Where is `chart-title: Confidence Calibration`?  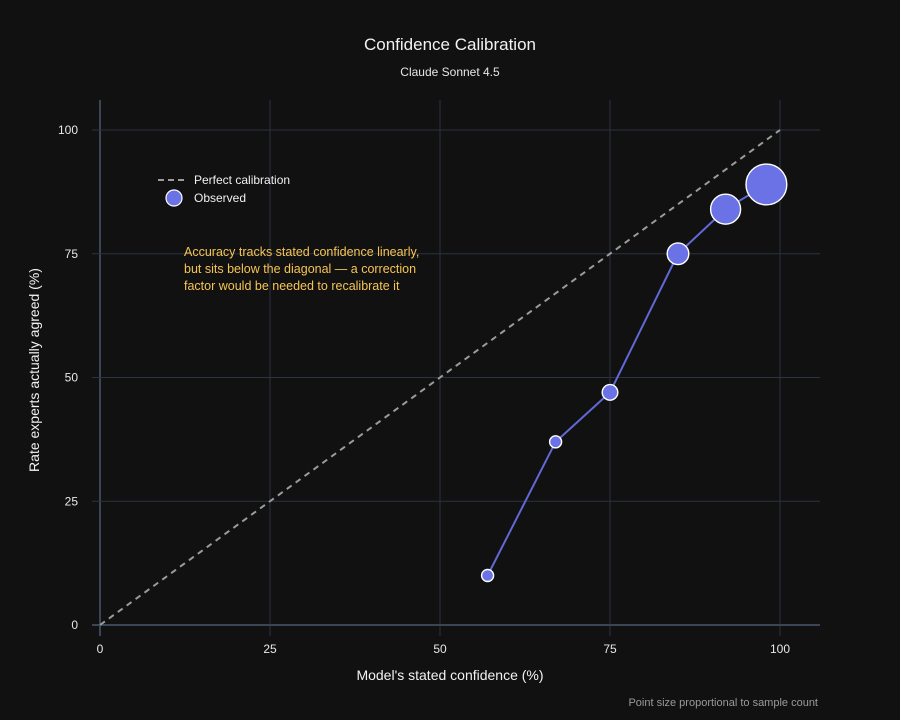 chart-title: Confidence Calibration is located at coordinates (450, 44).